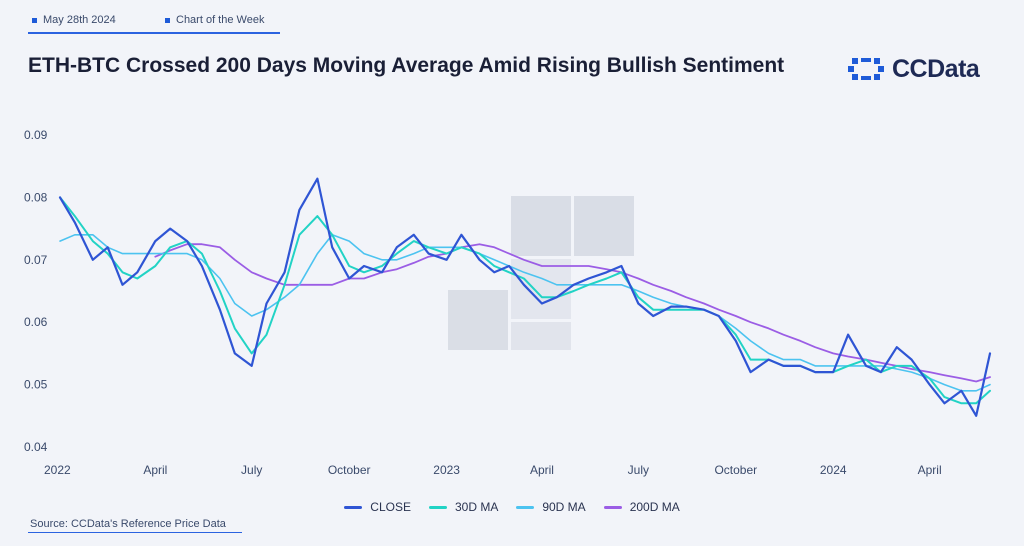  I want to click on legend-swatch-90d, so click(525, 507).